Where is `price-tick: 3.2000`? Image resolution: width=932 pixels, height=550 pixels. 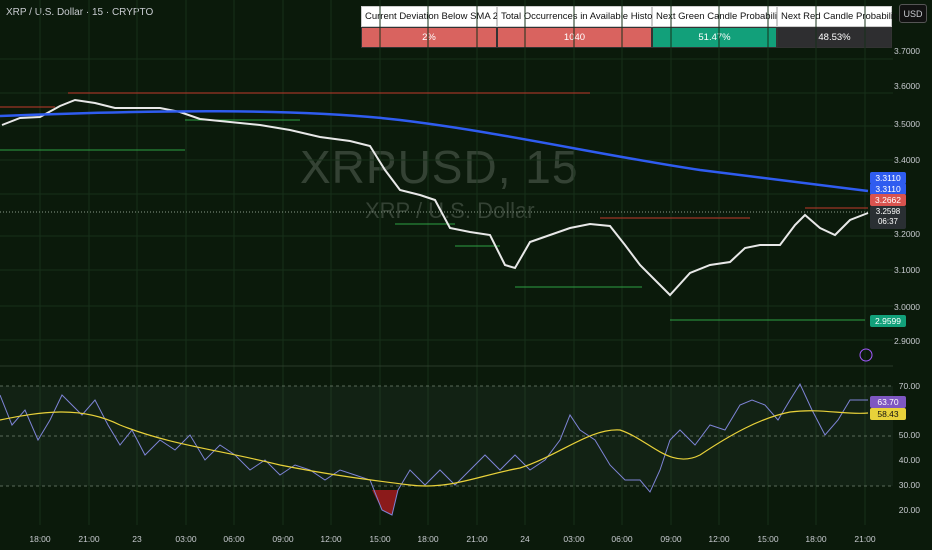
price-tick: 3.2000 is located at coordinates (907, 234).